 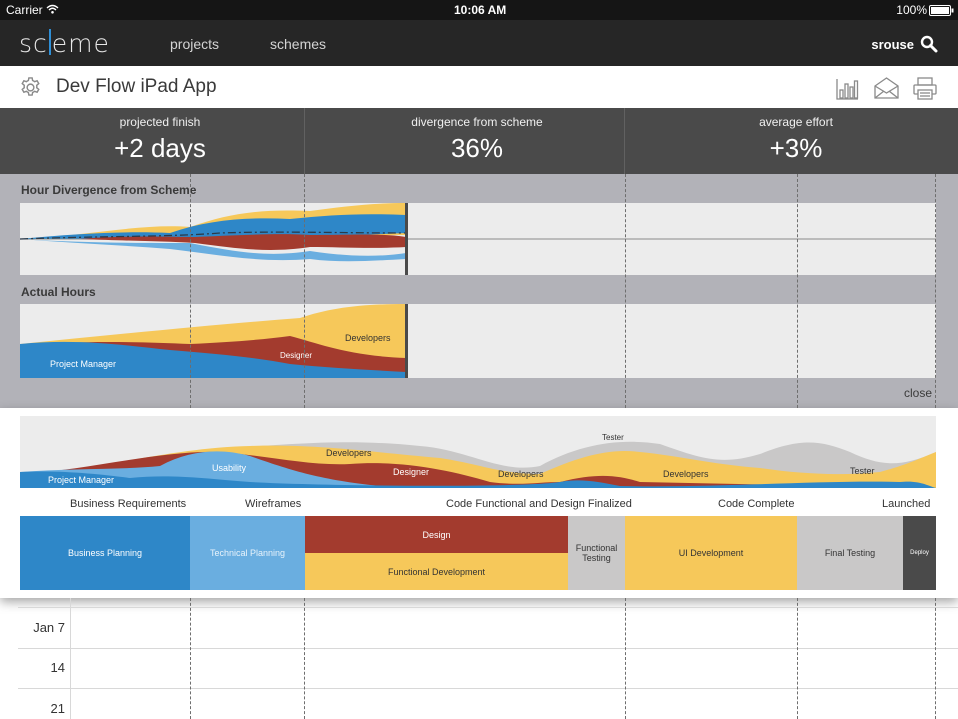 I want to click on milestone-code-complete: Code Complete, so click(x=756, y=504).